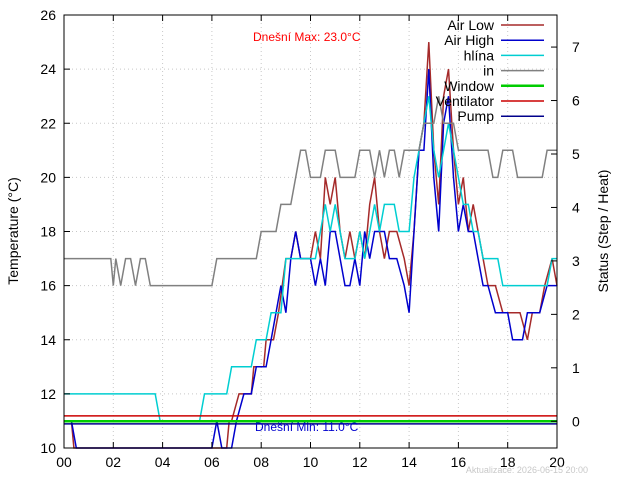 The height and width of the screenshot is (480, 640). Describe the element at coordinates (527, 470) in the screenshot. I see `updated-annotation: Aktualizace: 2026-06-15 20:00` at that location.